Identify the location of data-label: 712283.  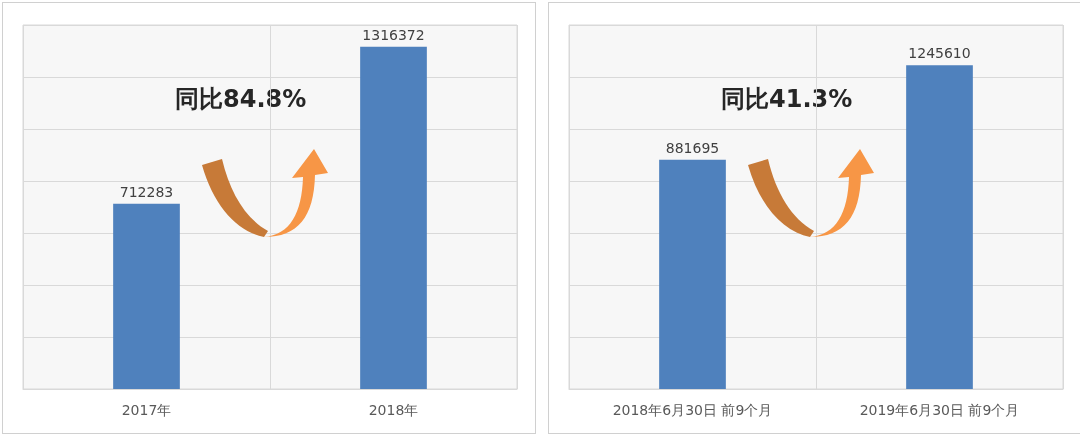
(146, 191).